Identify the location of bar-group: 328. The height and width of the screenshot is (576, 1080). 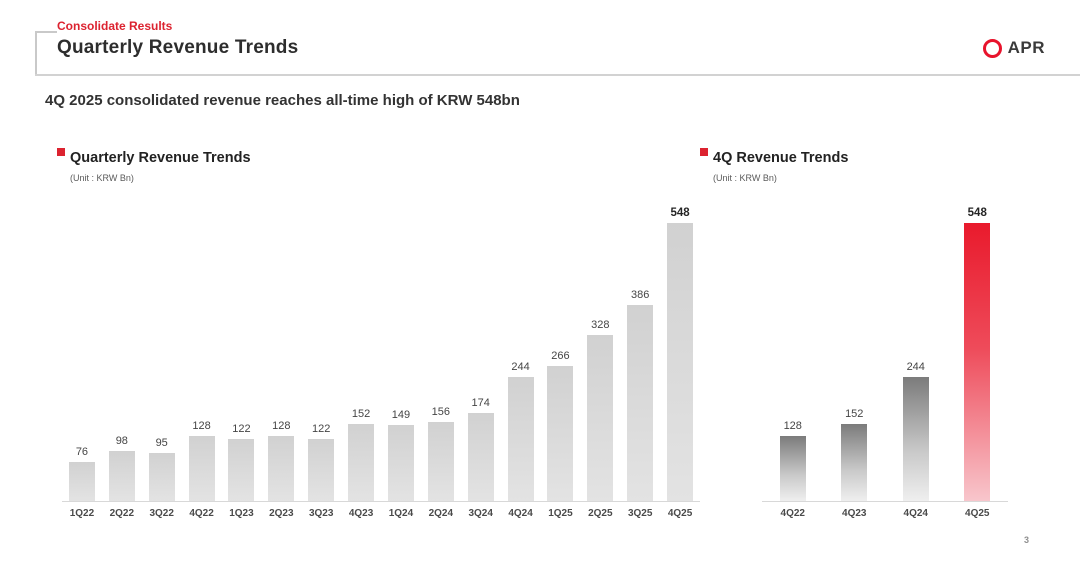
(600, 410).